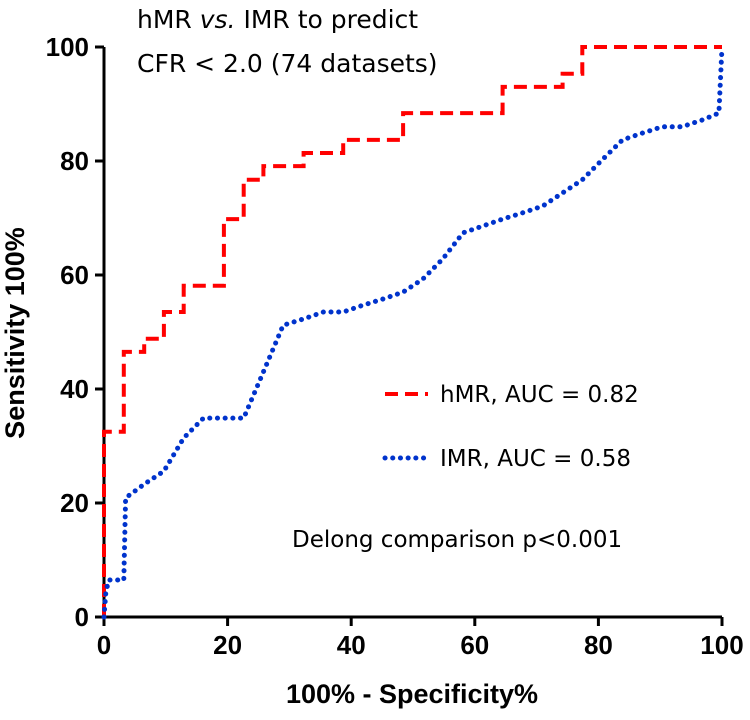  What do you see at coordinates (218, 19) in the screenshot?
I see `chart-title-line1-italic: vs.` at bounding box center [218, 19].